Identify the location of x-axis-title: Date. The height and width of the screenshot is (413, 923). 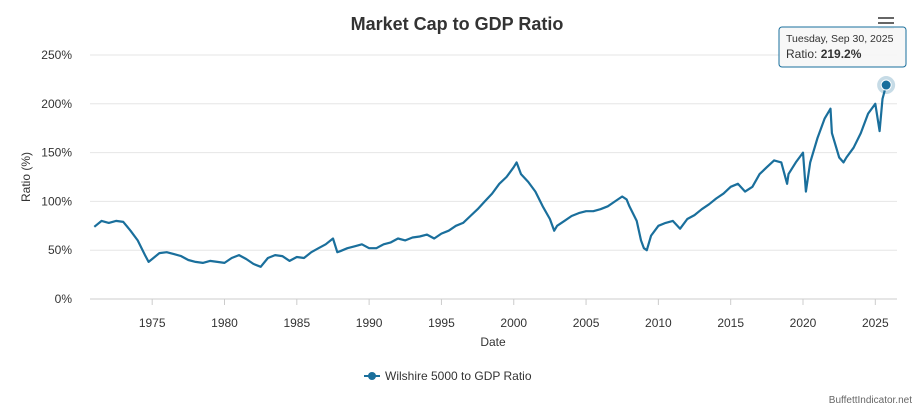
(493, 342).